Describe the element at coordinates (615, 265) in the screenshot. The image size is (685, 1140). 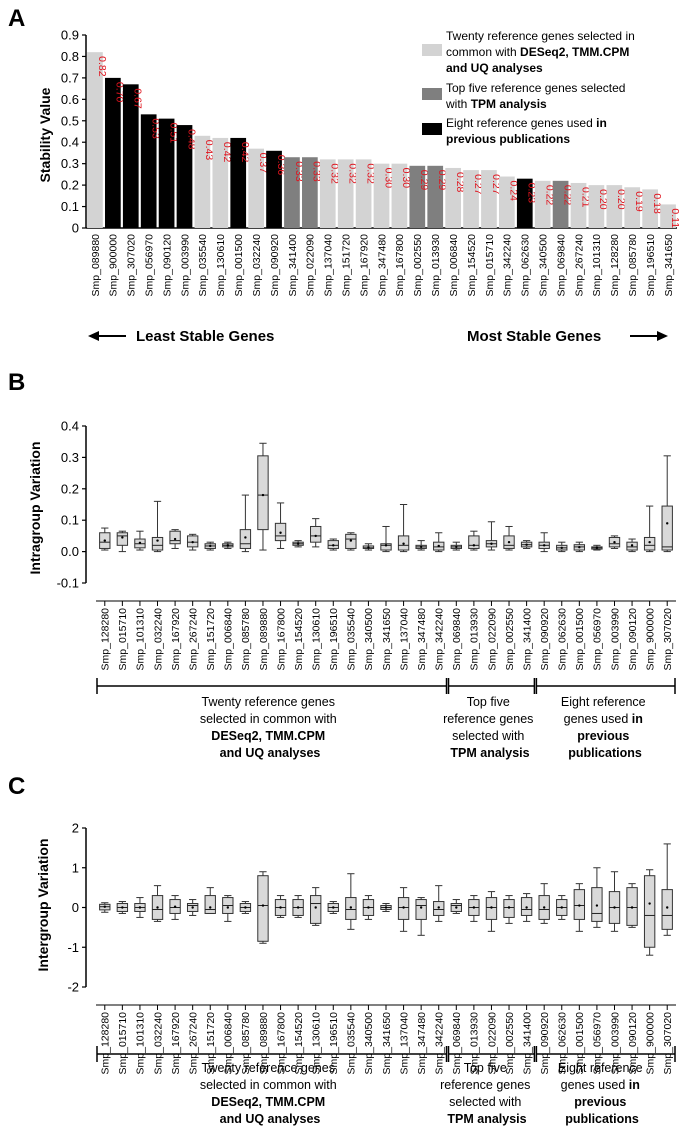
I see `x-tick-label: Smp_128280` at that location.